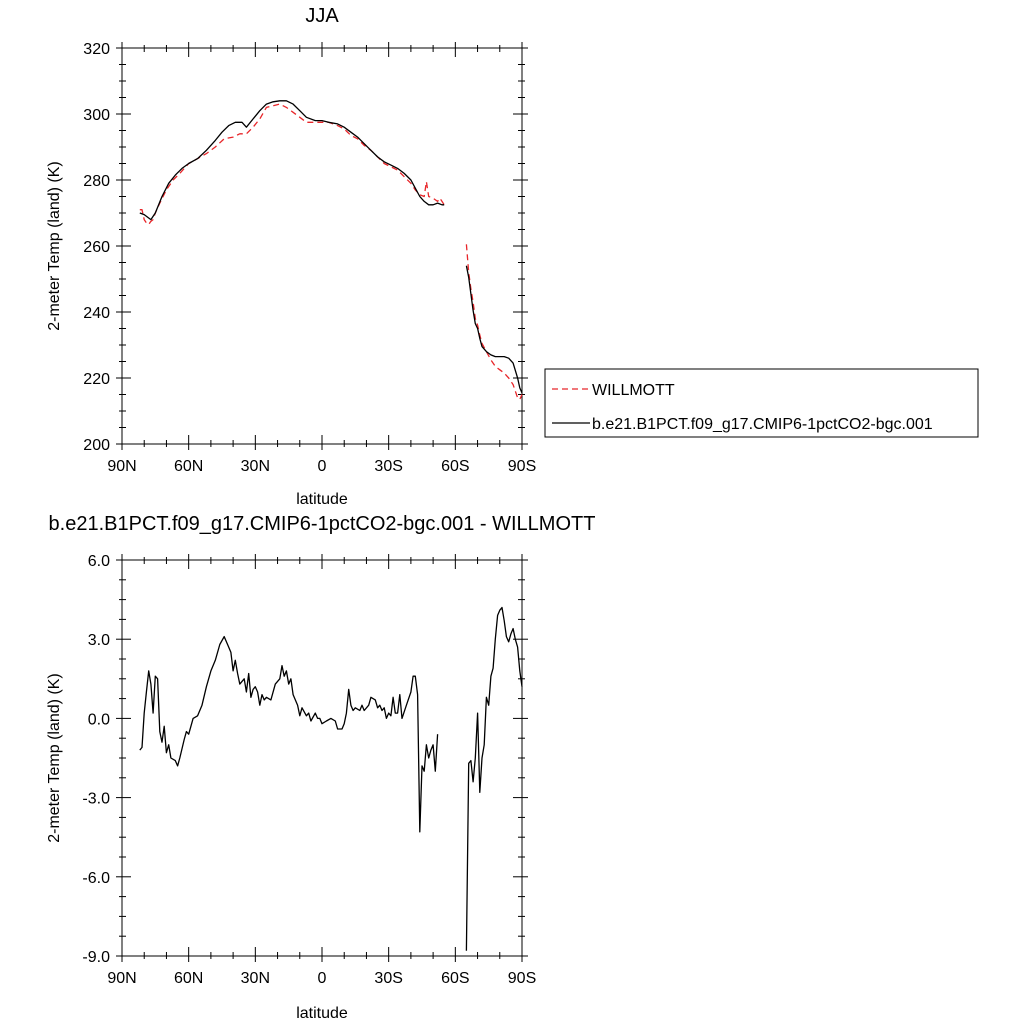 Image resolution: width=1024 pixels, height=1024 pixels. What do you see at coordinates (96, 49) in the screenshot?
I see `y-tick-label: 320` at bounding box center [96, 49].